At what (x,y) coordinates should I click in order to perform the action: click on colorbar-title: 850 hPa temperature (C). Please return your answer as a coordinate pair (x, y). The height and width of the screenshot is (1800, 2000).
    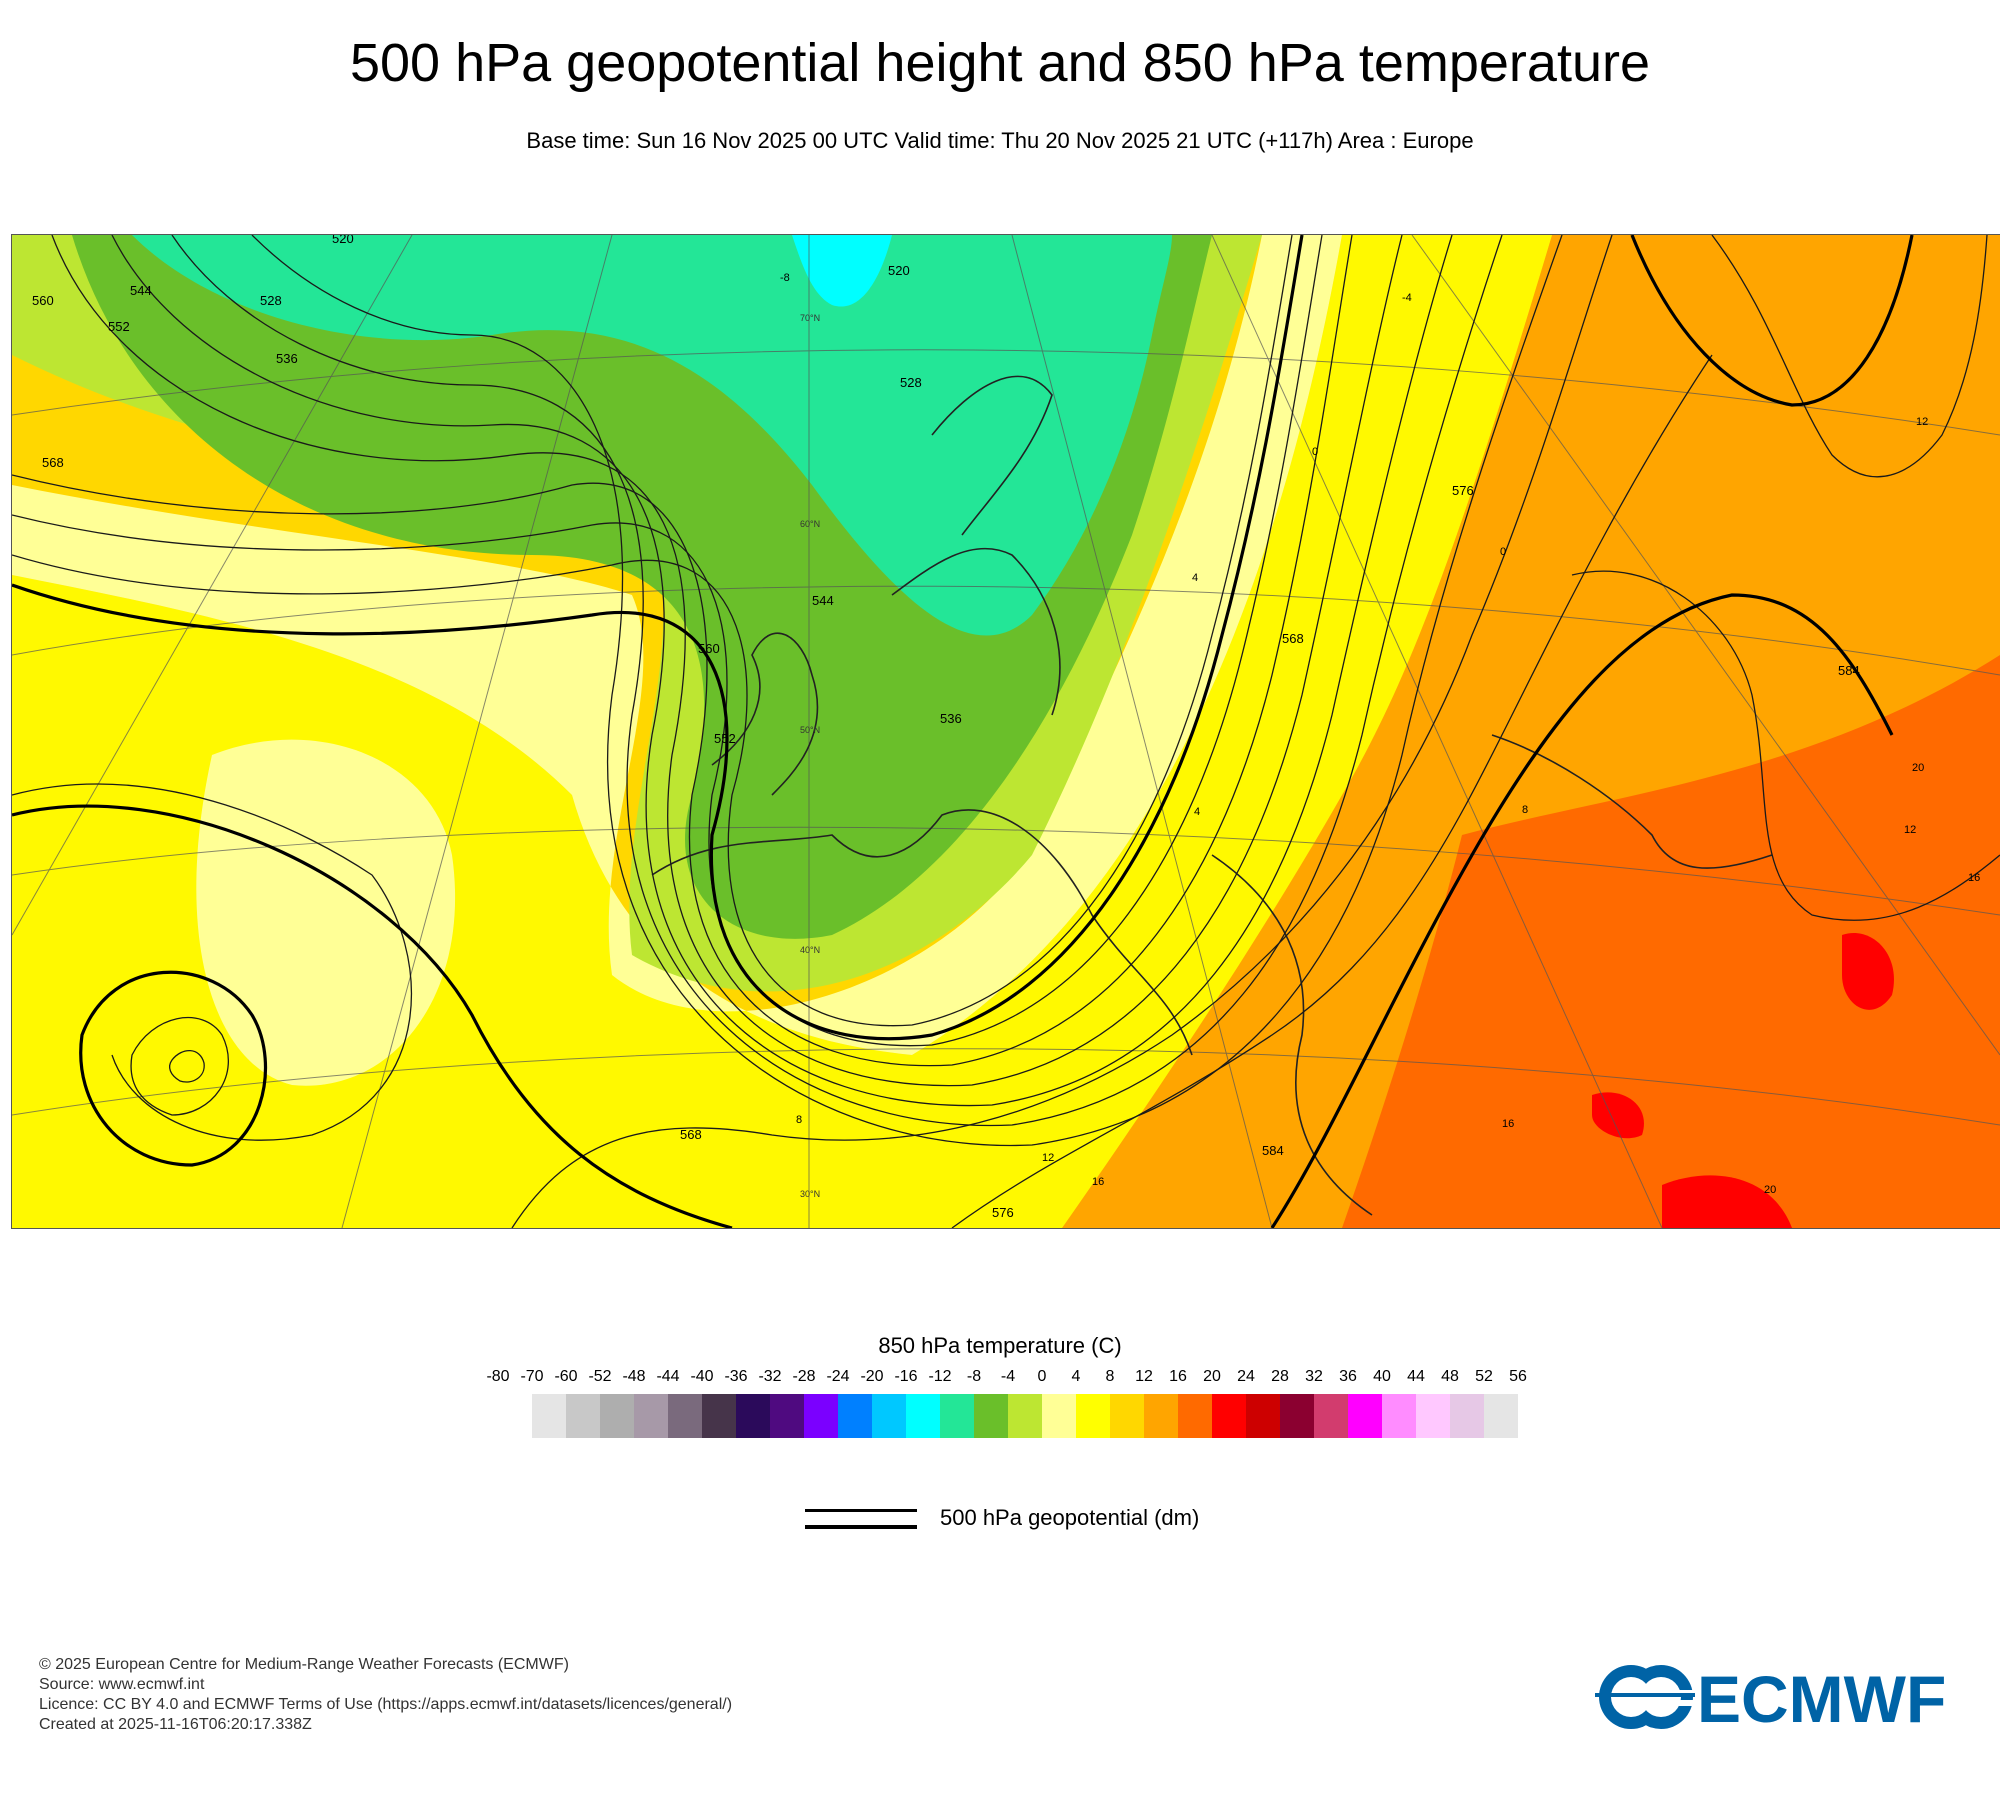
    Looking at the image, I should click on (1000, 1345).